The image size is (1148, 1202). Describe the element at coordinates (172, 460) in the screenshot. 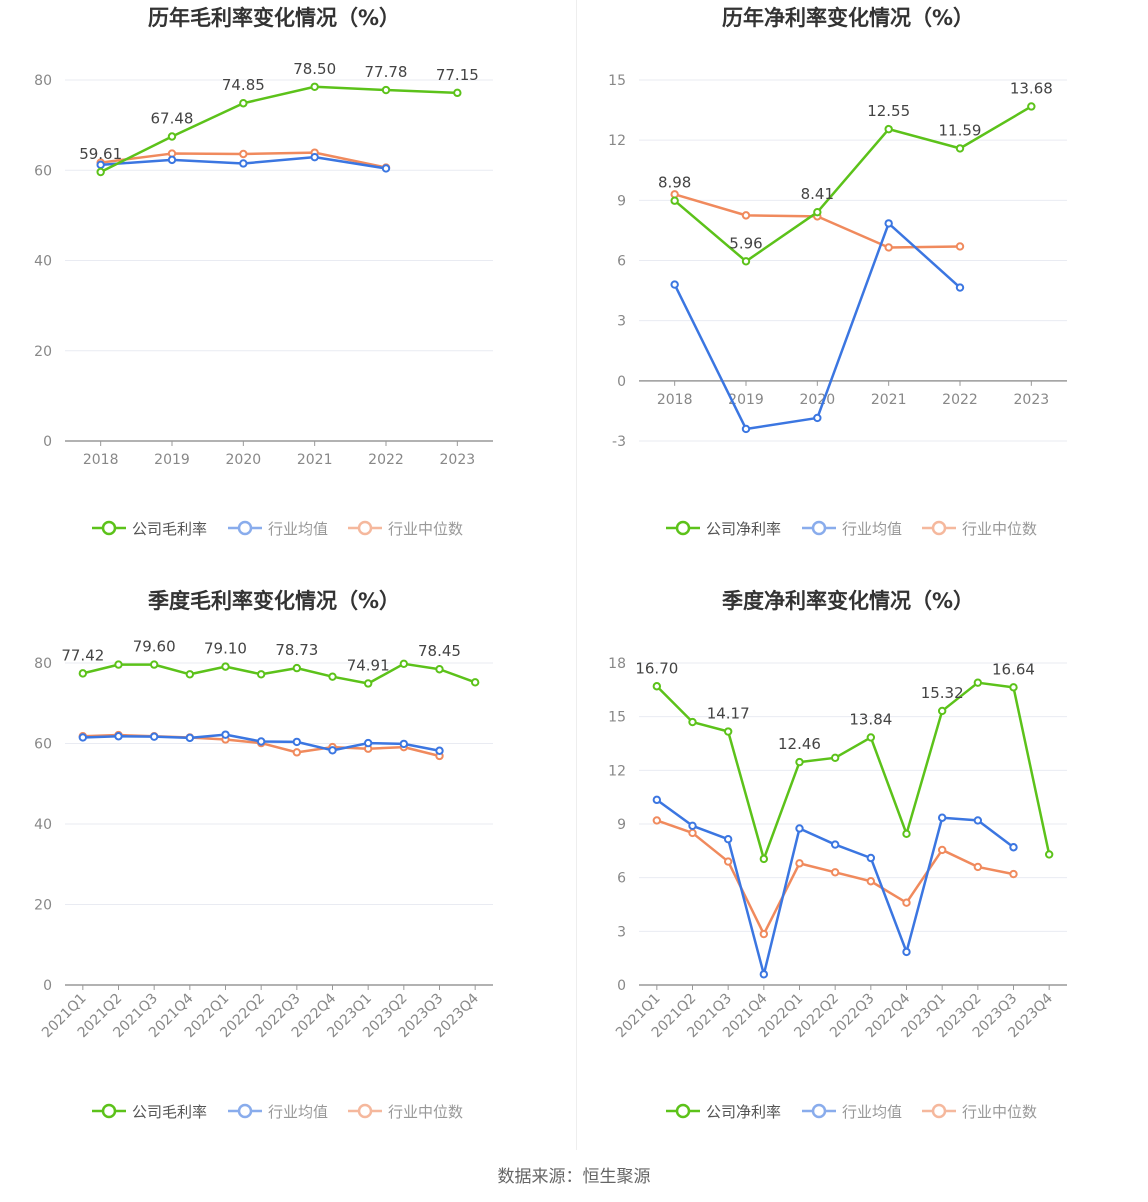

I see `x-tick-label: 2019` at that location.